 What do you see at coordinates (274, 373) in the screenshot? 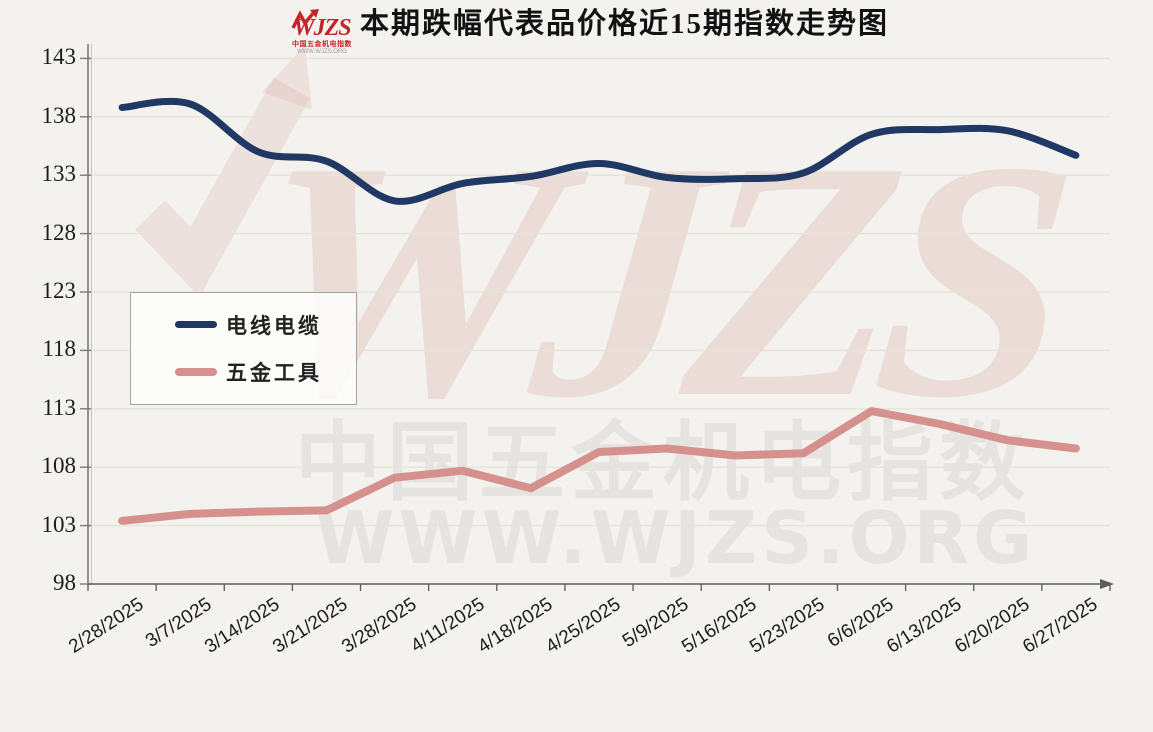
I see `legend-label-series2: 五金工具` at bounding box center [274, 373].